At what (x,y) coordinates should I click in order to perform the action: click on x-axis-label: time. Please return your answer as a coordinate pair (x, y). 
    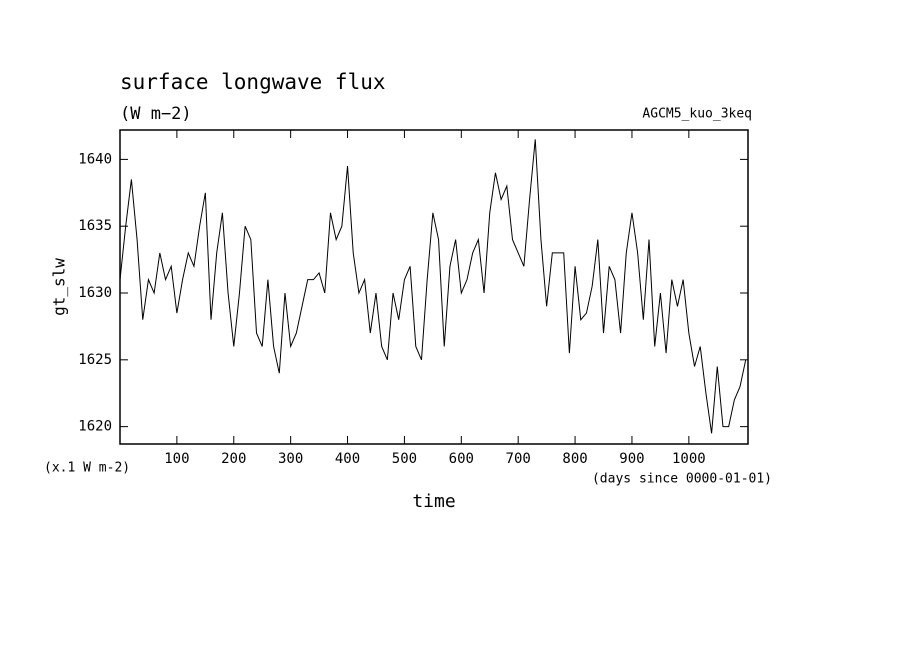
    Looking at the image, I should click on (433, 501).